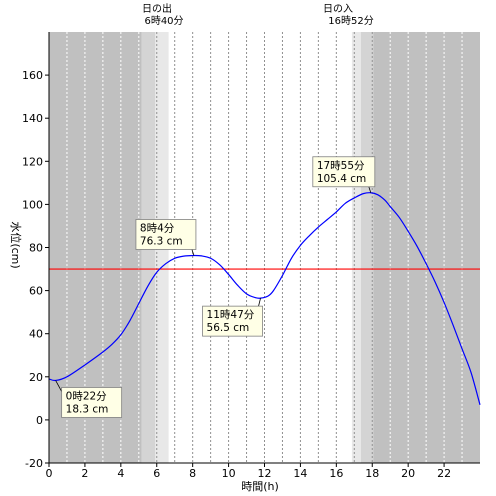 This screenshot has width=496, height=496. What do you see at coordinates (87, 409) in the screenshot?
I see `annotation-value-label: 18.3 cm` at bounding box center [87, 409].